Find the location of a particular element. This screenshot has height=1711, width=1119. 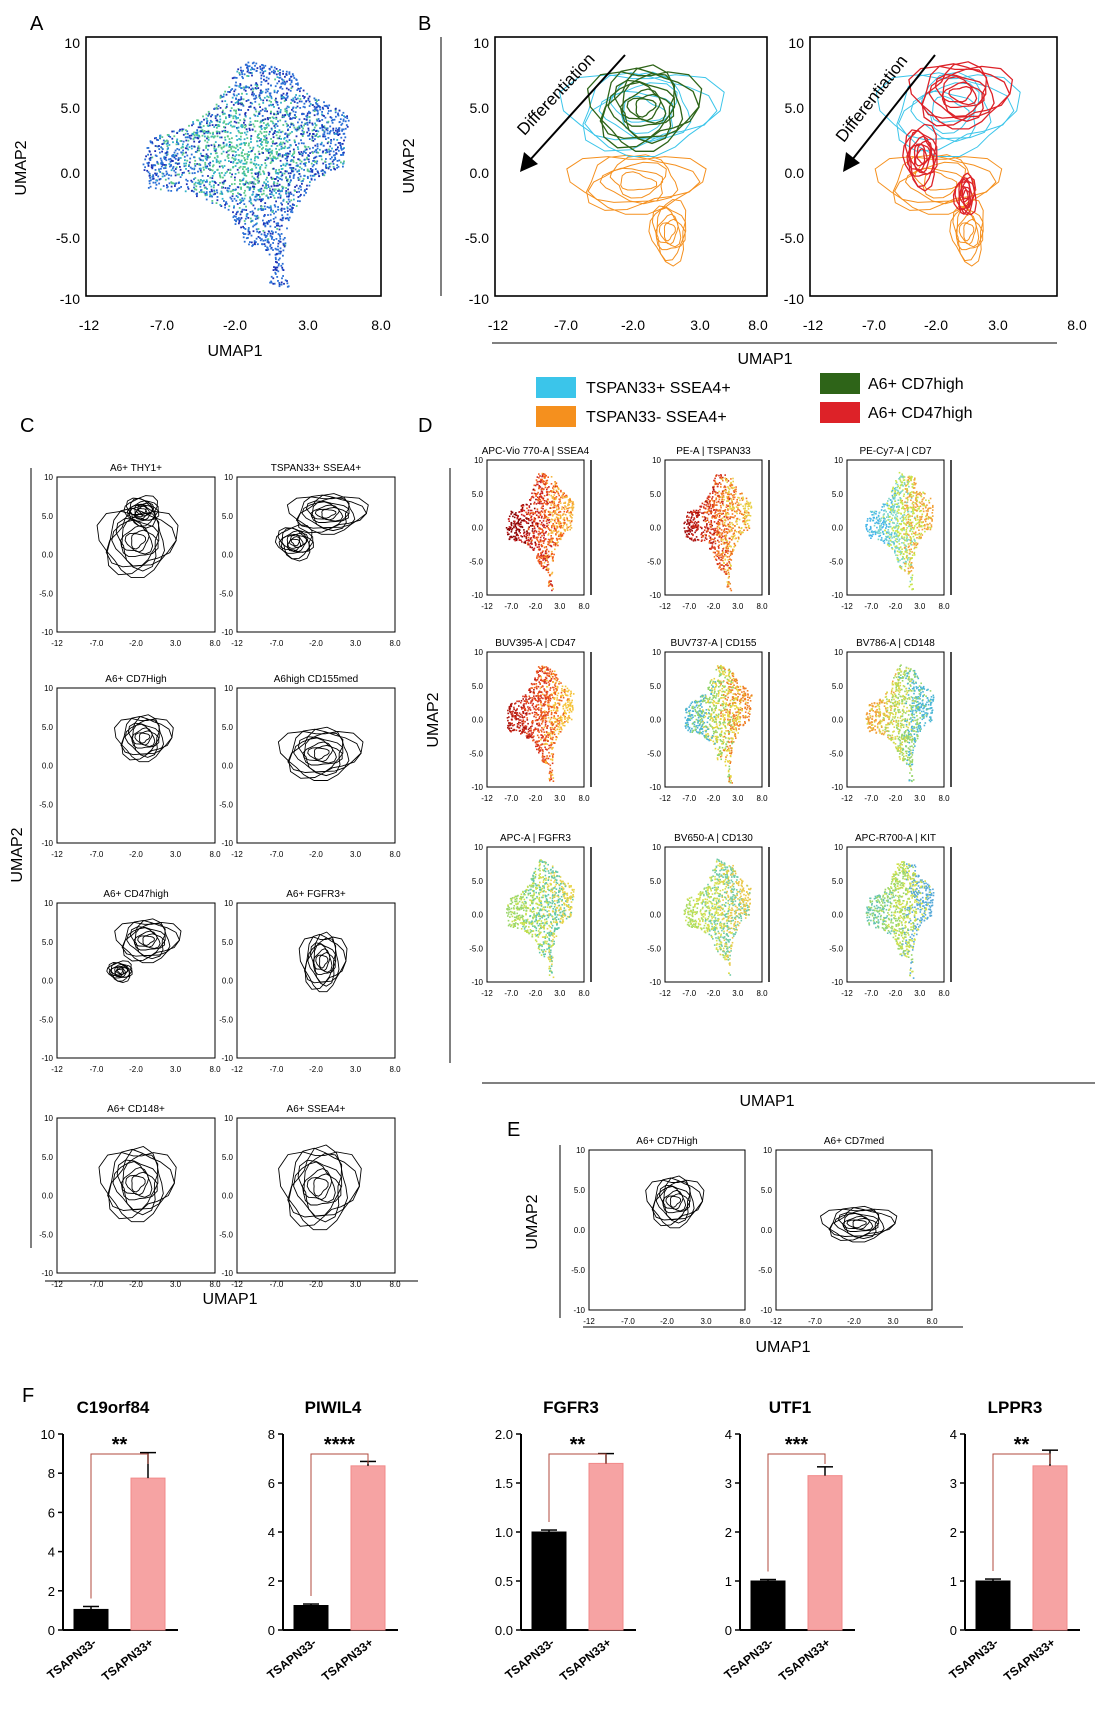

panel-label-a: A is located at coordinates (37, 24).